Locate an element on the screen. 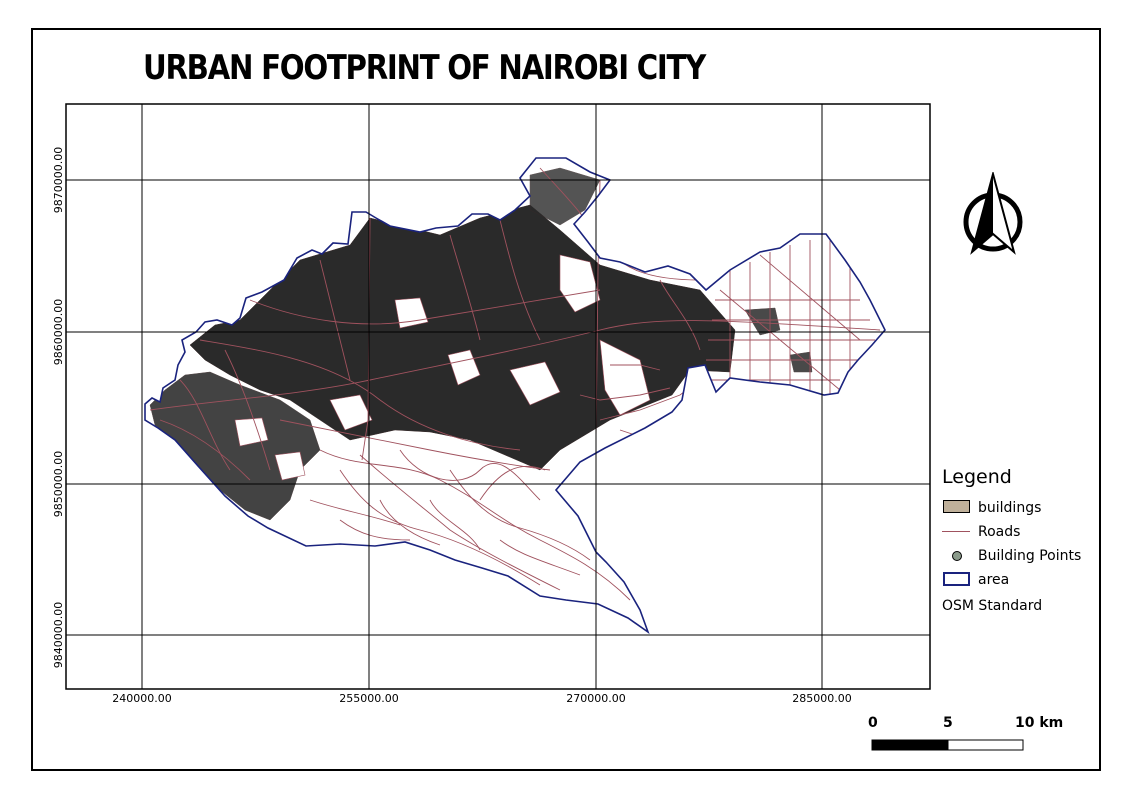  x-label: 255000.00 is located at coordinates (369, 698).